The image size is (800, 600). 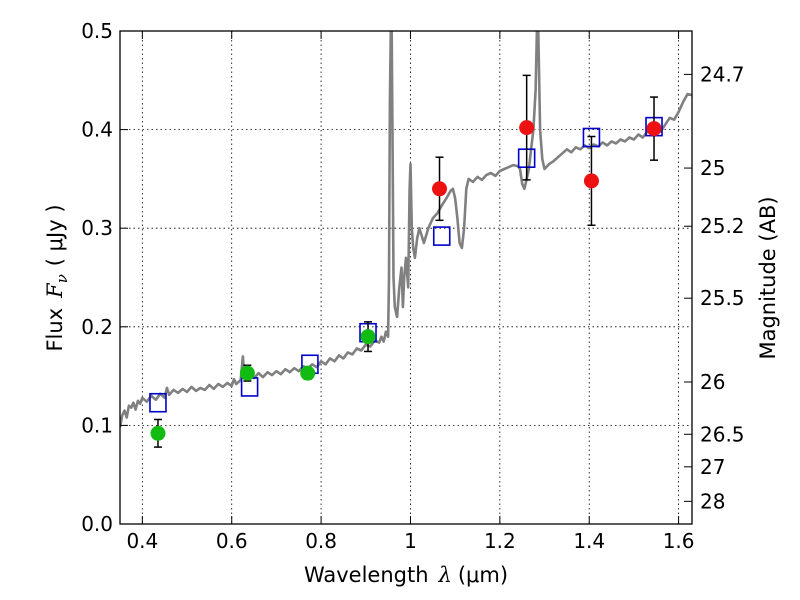 I want to click on y2-tick-label: 26.5, so click(x=722, y=434).